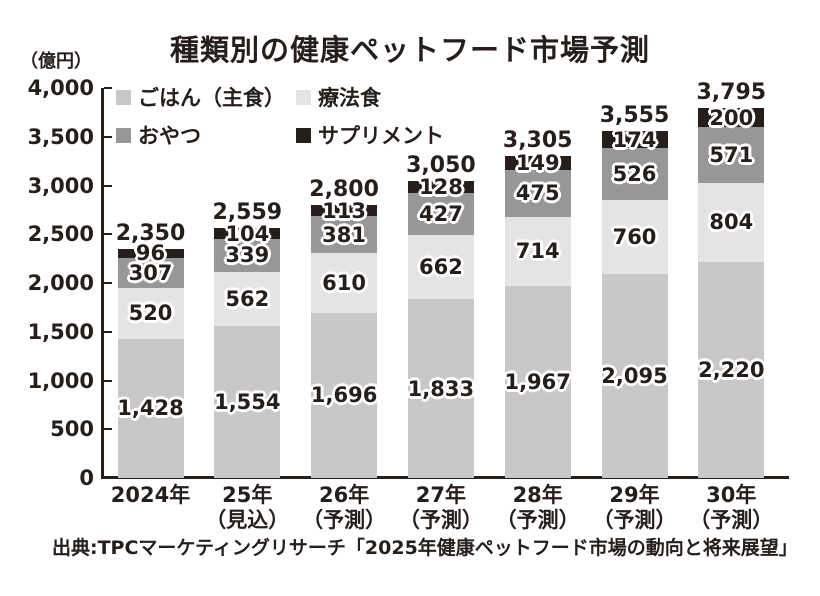 This screenshot has height=596, width=820. Describe the element at coordinates (344, 235) in the screenshot. I see `bar-segment: 381` at that location.